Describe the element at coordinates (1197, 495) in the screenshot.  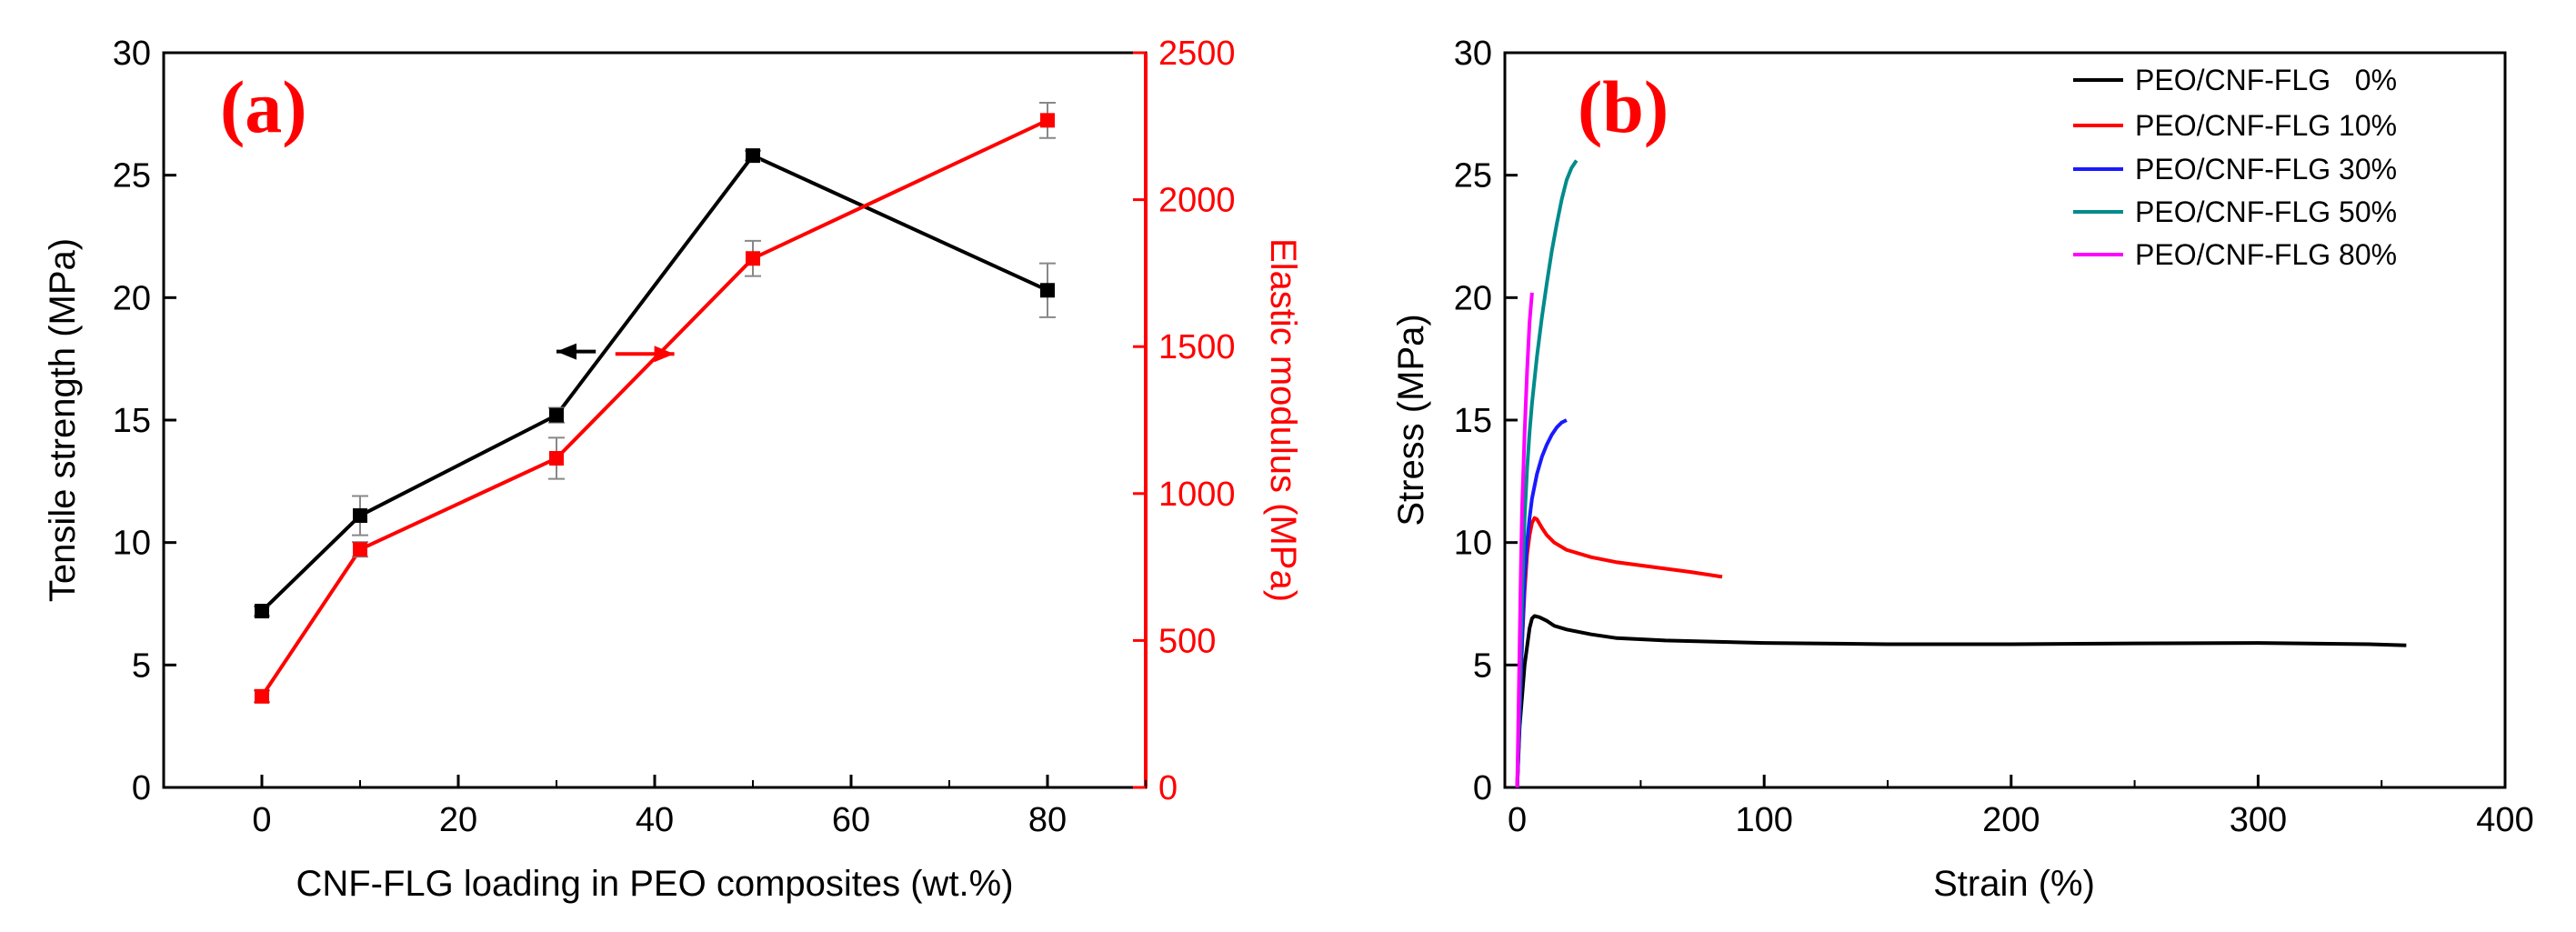
I see `panel-a-y2-tick-label: 1000` at that location.